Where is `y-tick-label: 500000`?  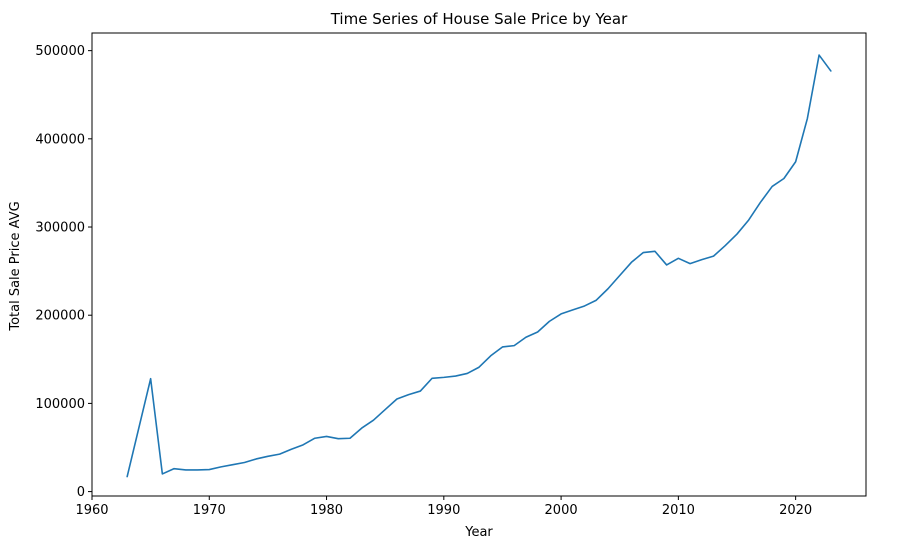 y-tick-label: 500000 is located at coordinates (60, 51).